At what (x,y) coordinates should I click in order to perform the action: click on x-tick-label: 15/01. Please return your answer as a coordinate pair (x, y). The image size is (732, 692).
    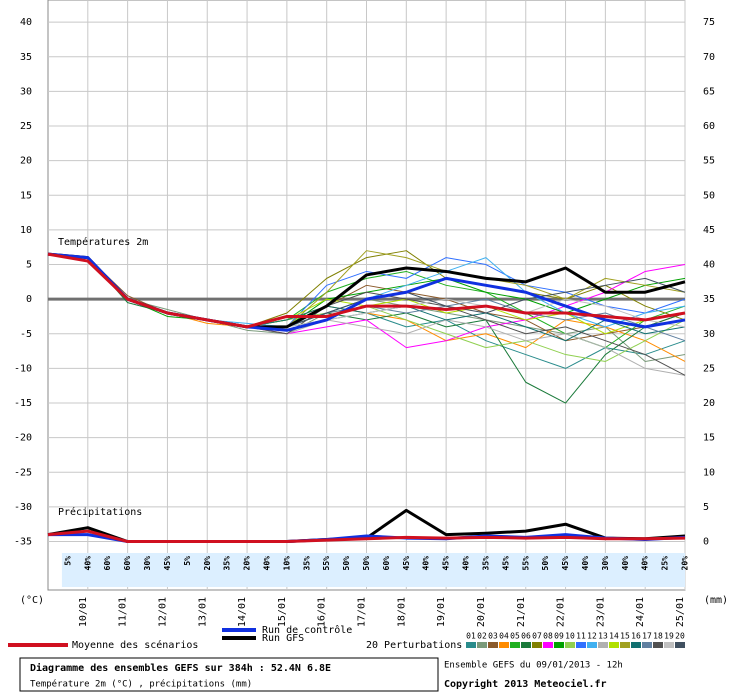
    Looking at the image, I should click on (282, 612).